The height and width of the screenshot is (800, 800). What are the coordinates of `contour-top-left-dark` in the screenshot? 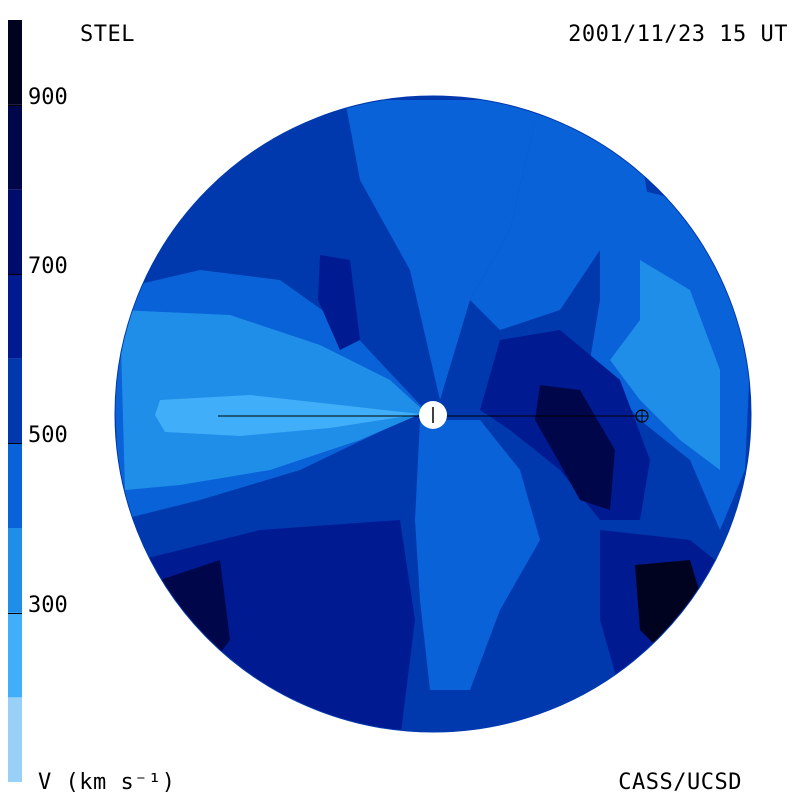 It's located at (339, 302).